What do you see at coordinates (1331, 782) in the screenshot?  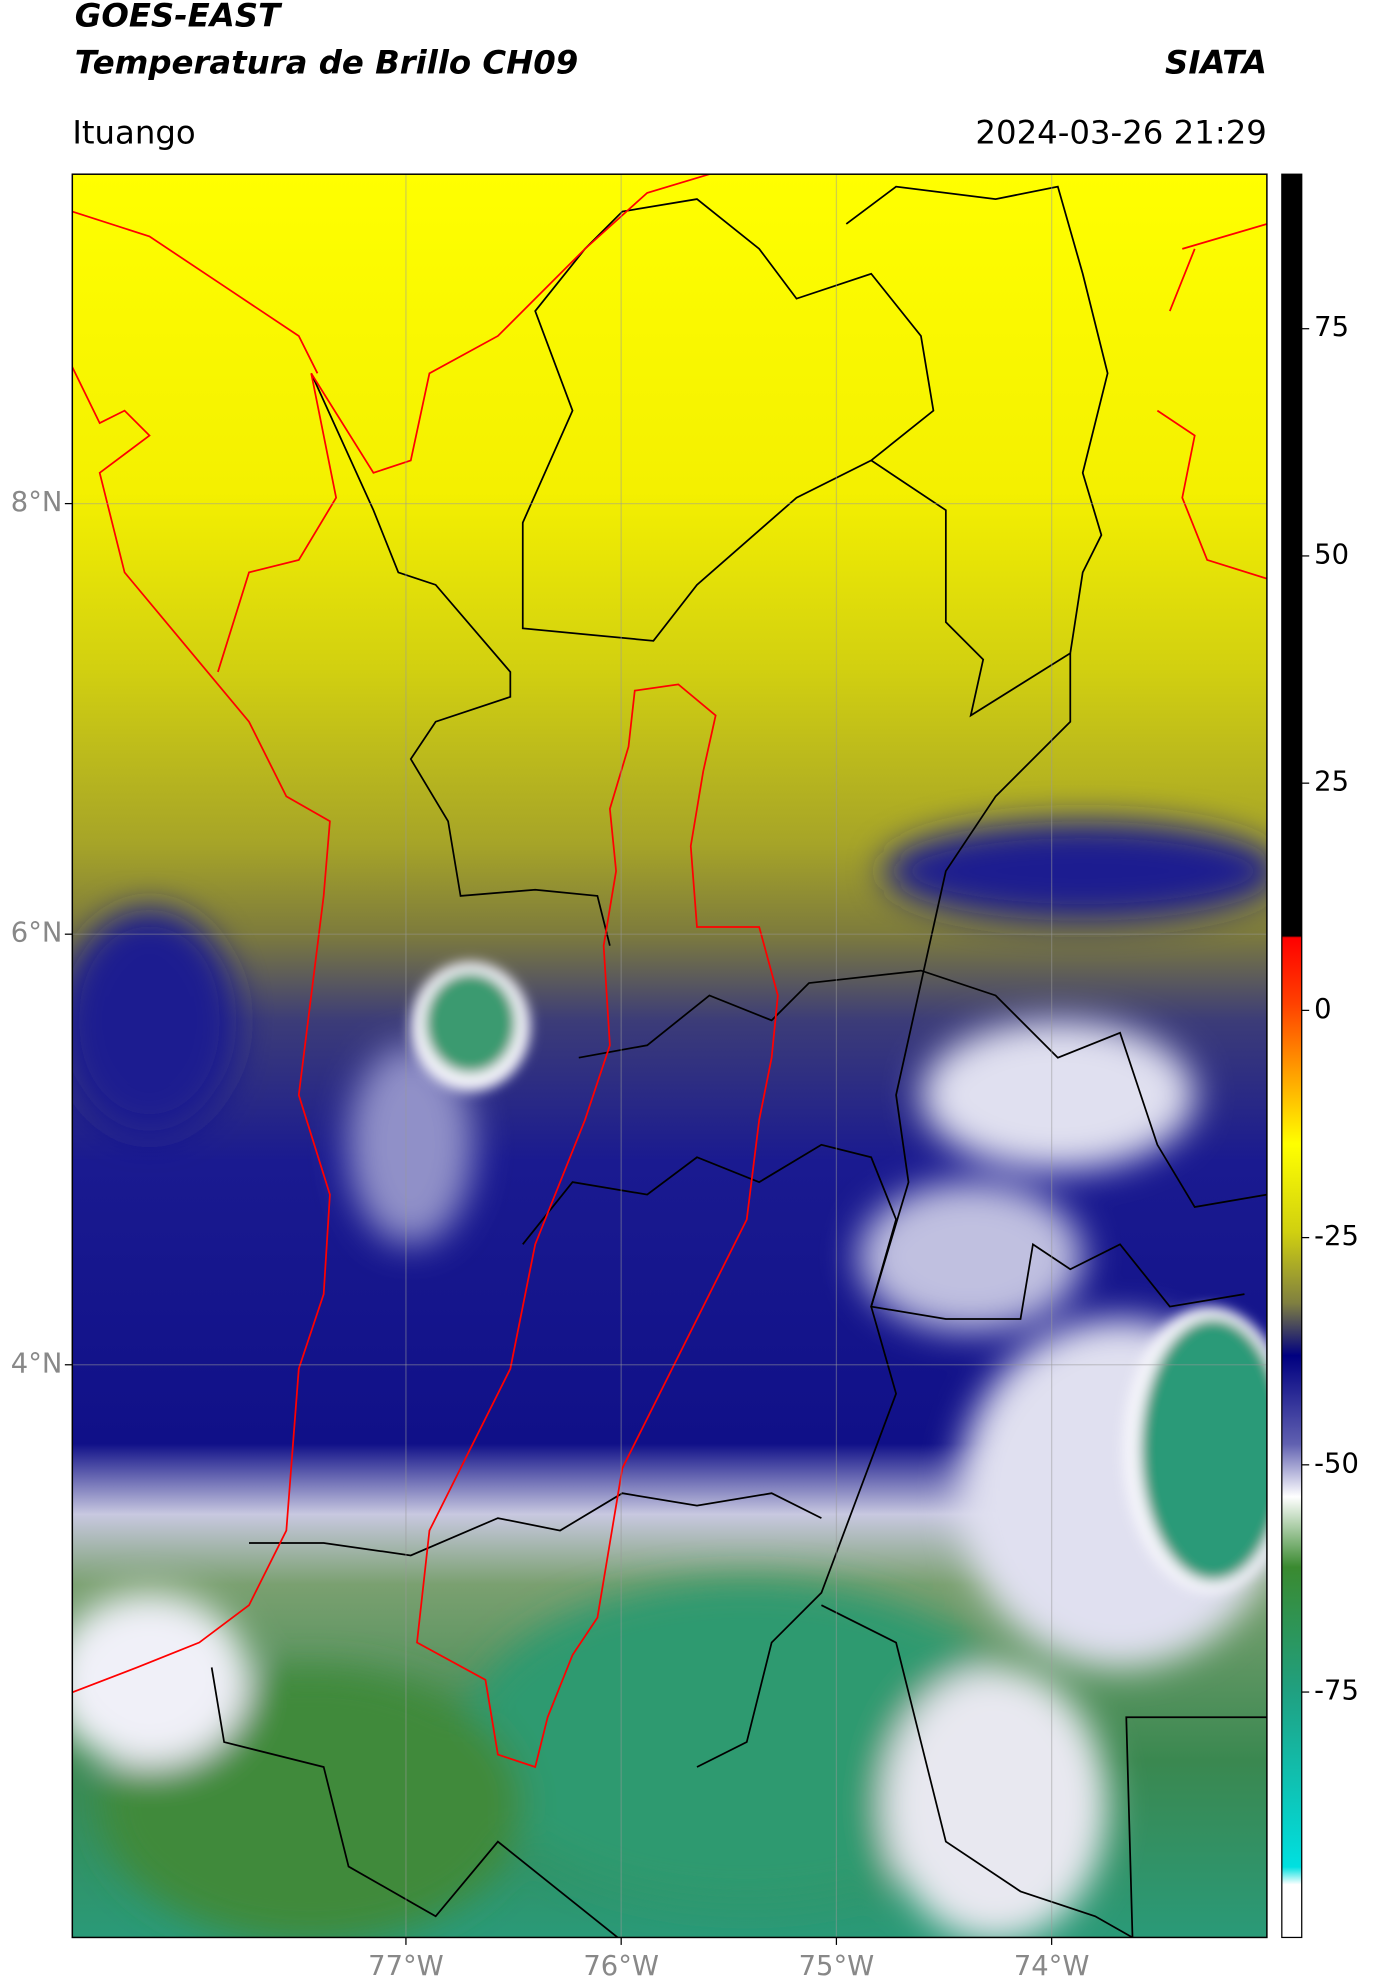 I see `colorbar-tick-label: 25` at bounding box center [1331, 782].